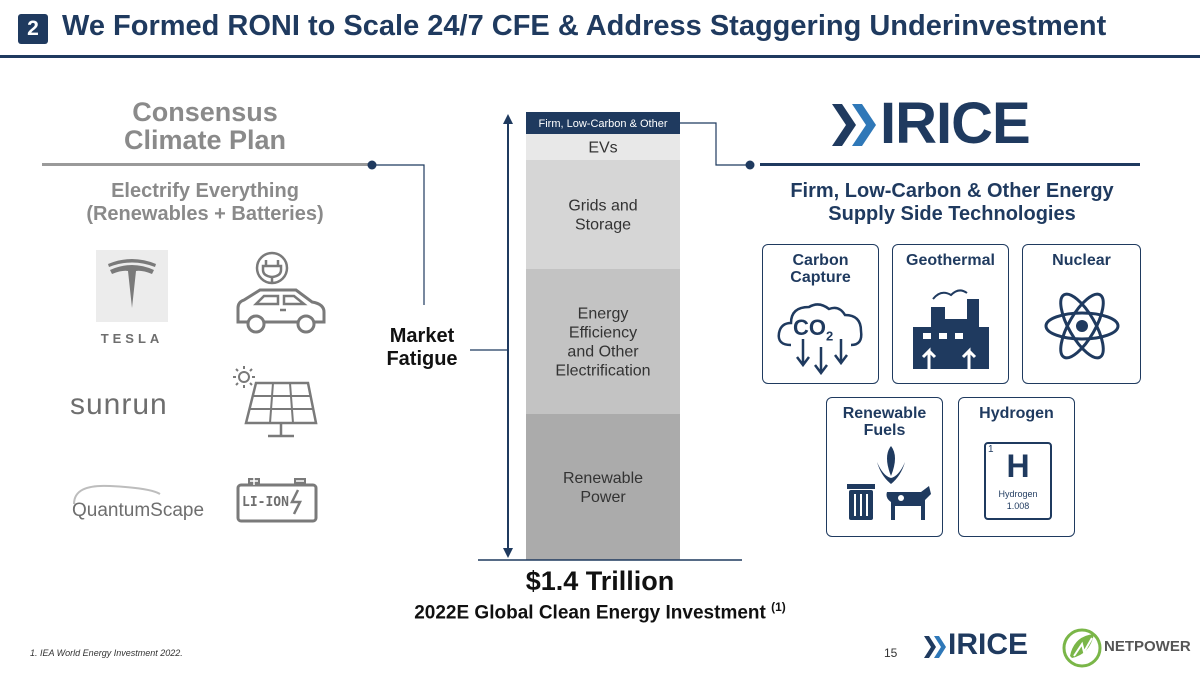 The height and width of the screenshot is (674, 1200). I want to click on renewable-fuels-card: Renewable Fuels, so click(884, 467).